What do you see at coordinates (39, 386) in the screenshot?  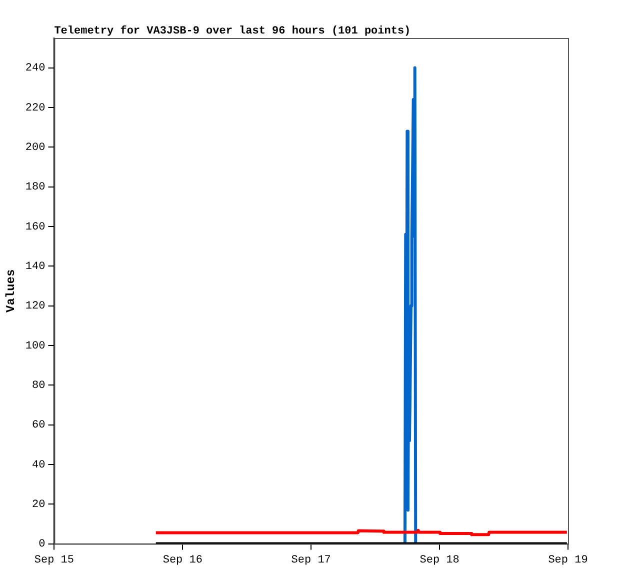 I see `y-tick-label: 80` at bounding box center [39, 386].